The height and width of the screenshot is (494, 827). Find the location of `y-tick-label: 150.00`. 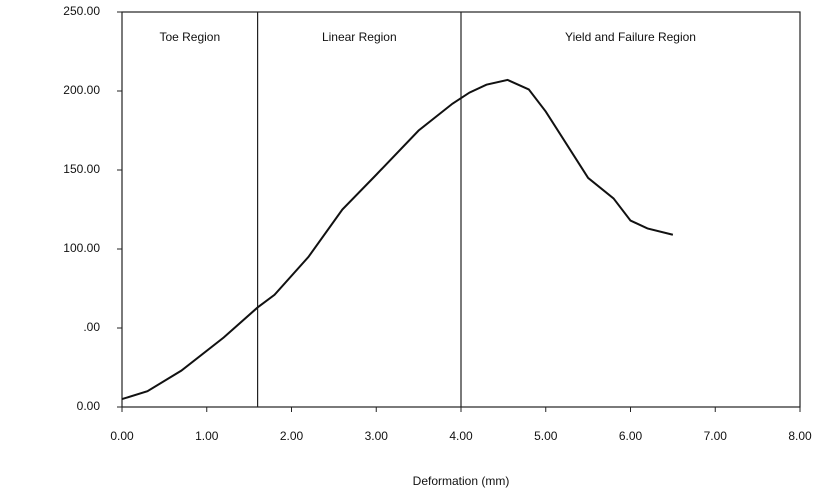

y-tick-label: 150.00 is located at coordinates (81, 169).